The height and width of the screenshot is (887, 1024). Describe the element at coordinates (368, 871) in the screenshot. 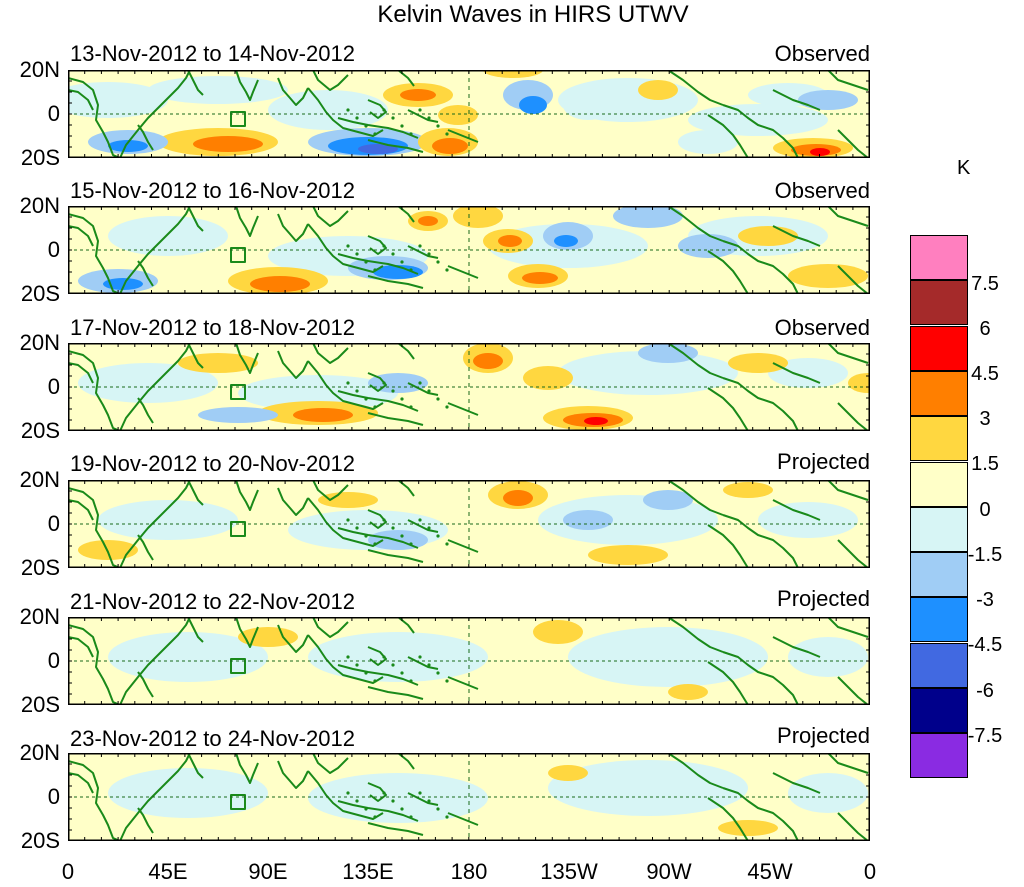

I see `x-label-135e: 135E` at that location.